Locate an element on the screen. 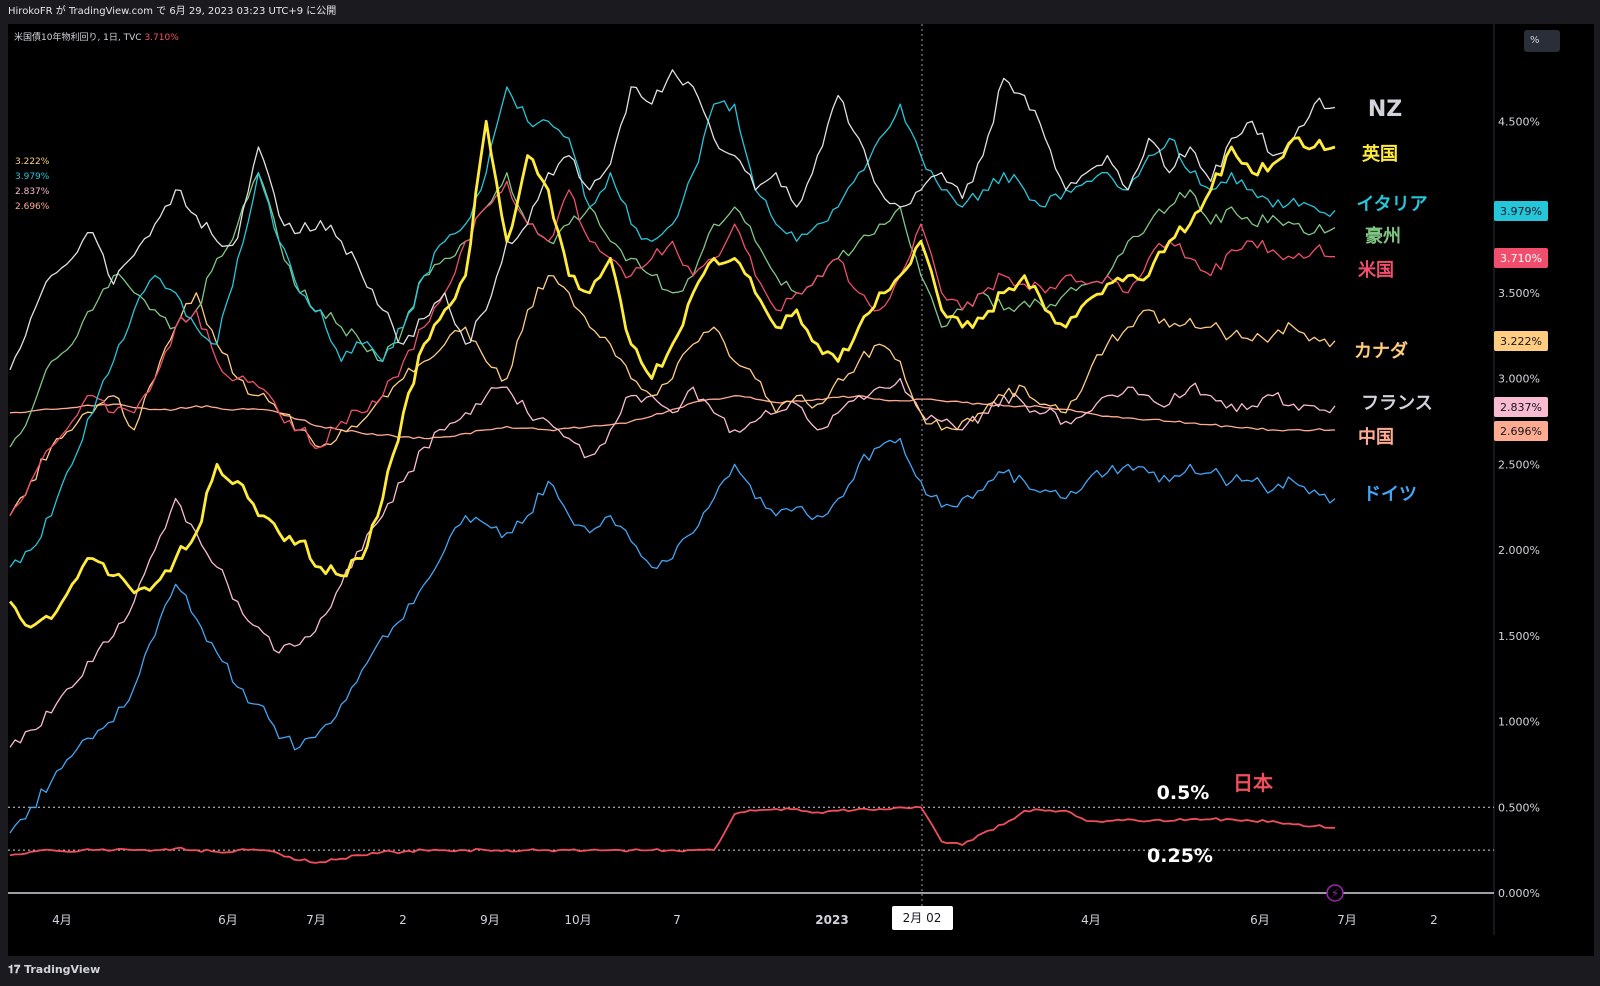 The image size is (1600, 986). tradingview-brand: 𝟏𝟕 TradingView is located at coordinates (54, 970).